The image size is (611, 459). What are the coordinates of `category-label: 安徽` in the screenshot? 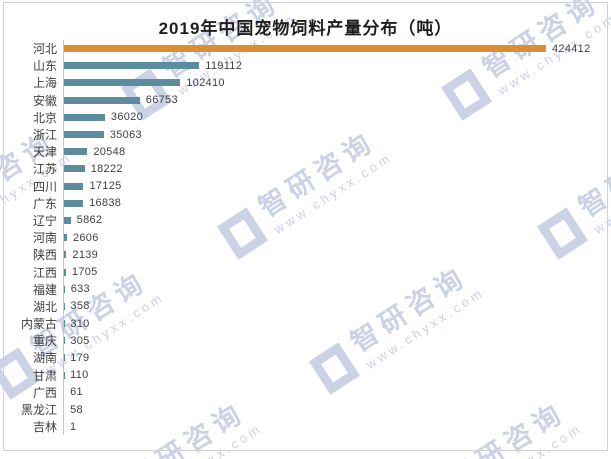 It's located at (44, 100).